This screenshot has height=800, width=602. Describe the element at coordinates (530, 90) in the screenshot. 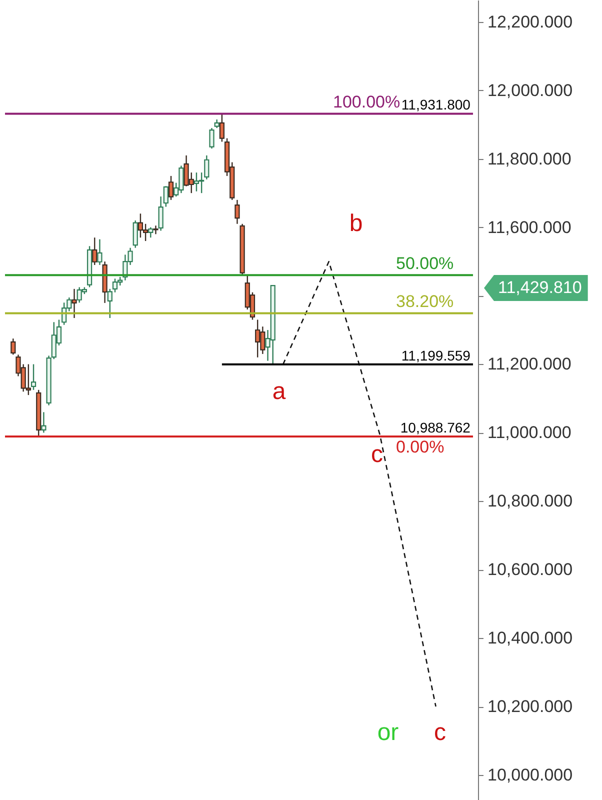

I see `y-tick-label: 12,000.000` at that location.